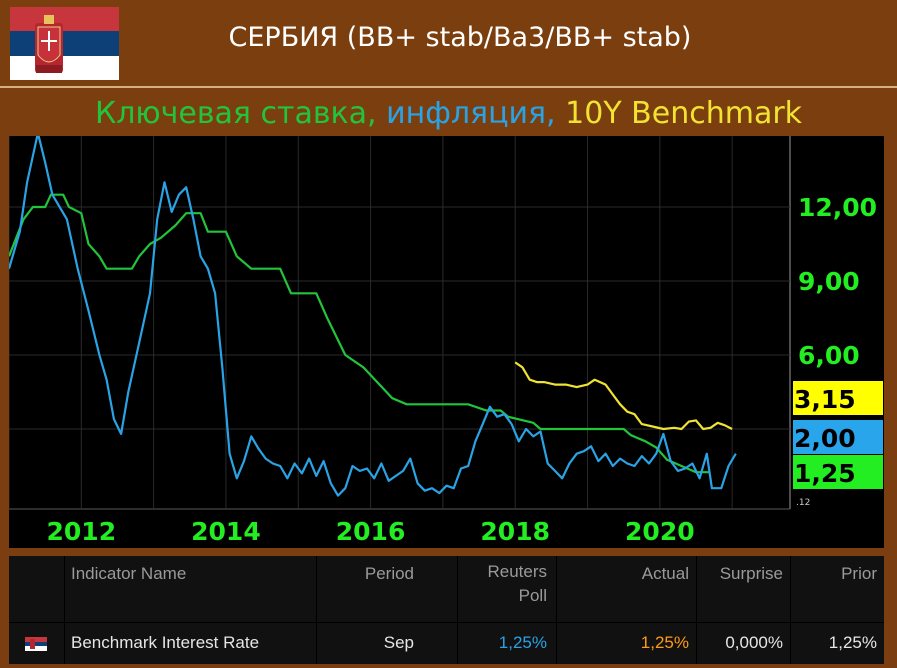 The width and height of the screenshot is (897, 668). I want to click on header-reuters-poll-line2: Poll, so click(532, 595).